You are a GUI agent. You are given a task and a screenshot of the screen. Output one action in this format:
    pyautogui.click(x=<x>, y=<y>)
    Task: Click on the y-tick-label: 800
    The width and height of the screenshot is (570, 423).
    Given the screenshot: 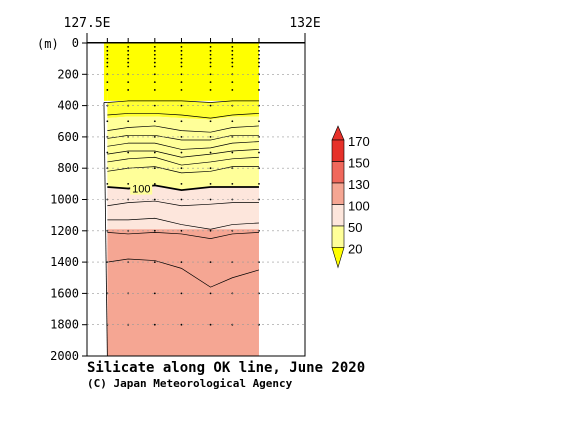 What is the action you would take?
    pyautogui.click(x=68, y=168)
    